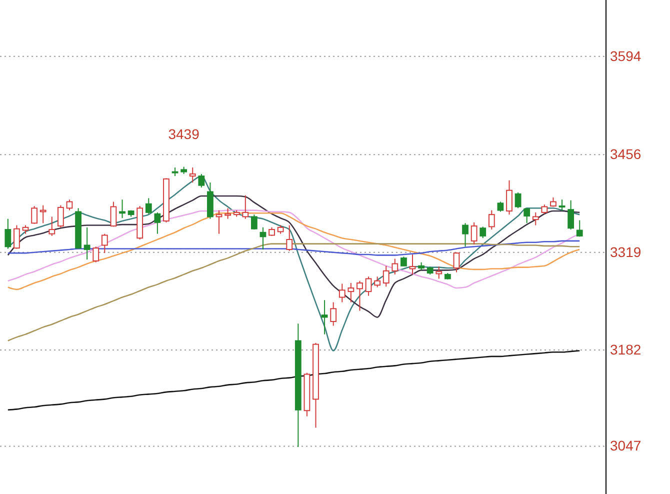 The image size is (670, 494). What do you see at coordinates (184, 134) in the screenshot?
I see `annotation: 3439` at bounding box center [184, 134].